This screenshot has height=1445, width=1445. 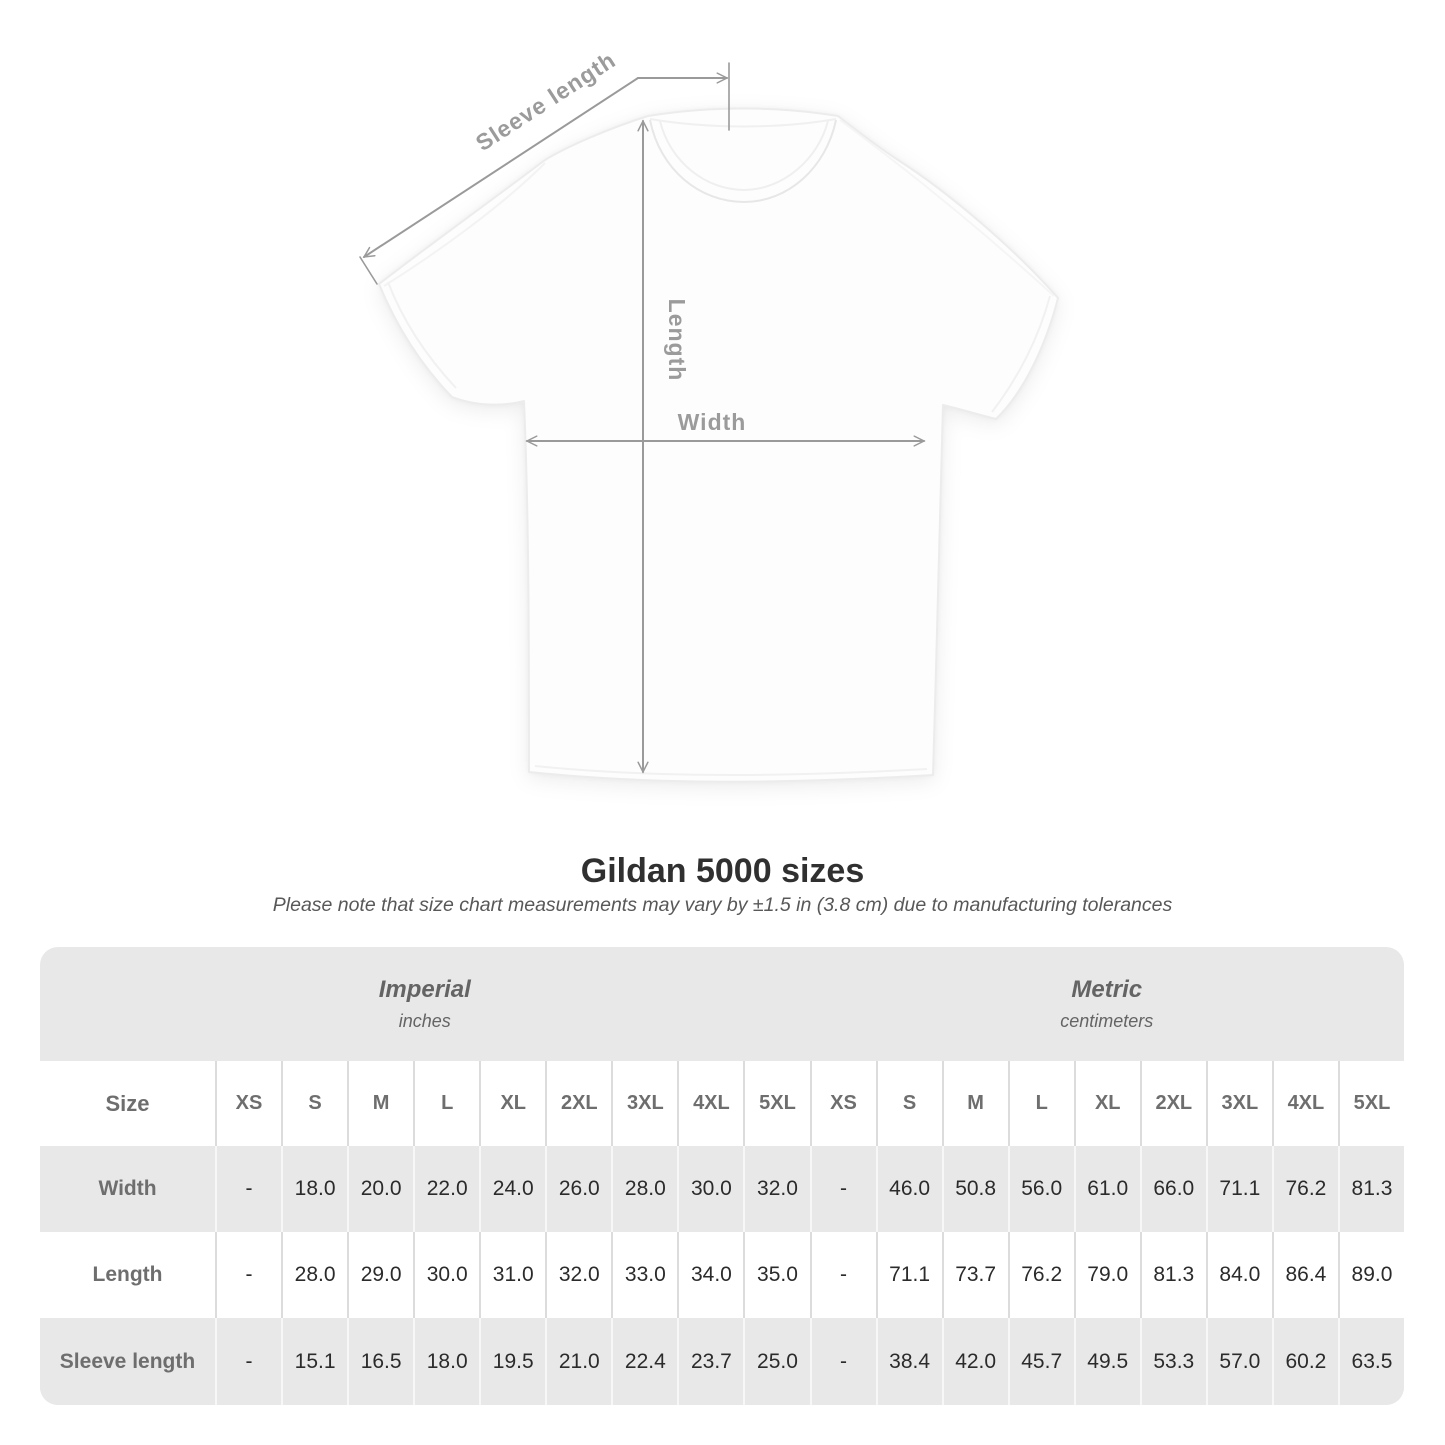 What do you see at coordinates (446, 1189) in the screenshot?
I see `value-imperial: 22.0` at bounding box center [446, 1189].